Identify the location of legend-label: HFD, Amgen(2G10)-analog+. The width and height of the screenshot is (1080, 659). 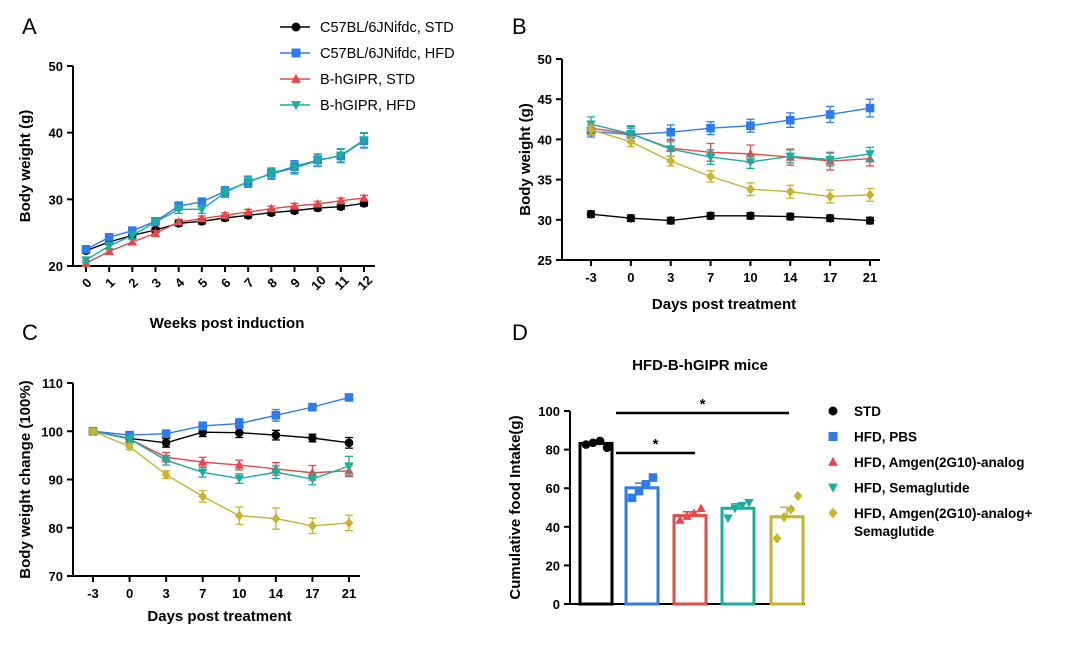
(943, 513).